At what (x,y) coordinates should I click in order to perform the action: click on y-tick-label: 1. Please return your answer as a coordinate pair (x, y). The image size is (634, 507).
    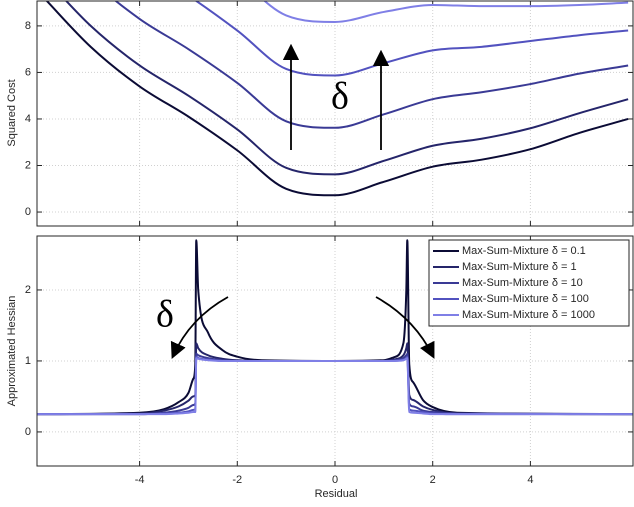
    Looking at the image, I should click on (28, 361).